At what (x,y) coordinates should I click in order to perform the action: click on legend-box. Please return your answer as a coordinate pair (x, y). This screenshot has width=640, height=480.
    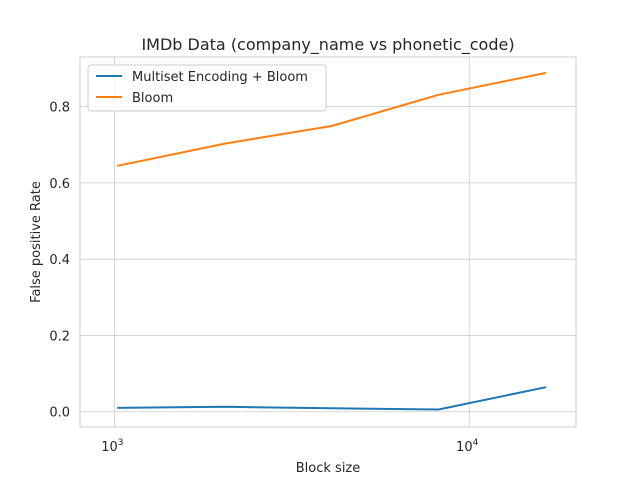
    Looking at the image, I should click on (207, 88).